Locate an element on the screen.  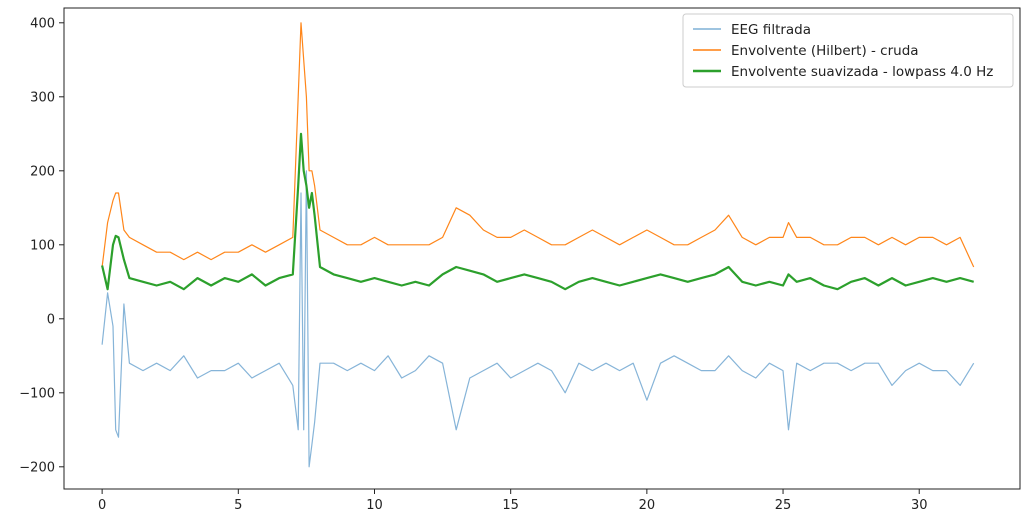
legend-box is located at coordinates (848, 50).